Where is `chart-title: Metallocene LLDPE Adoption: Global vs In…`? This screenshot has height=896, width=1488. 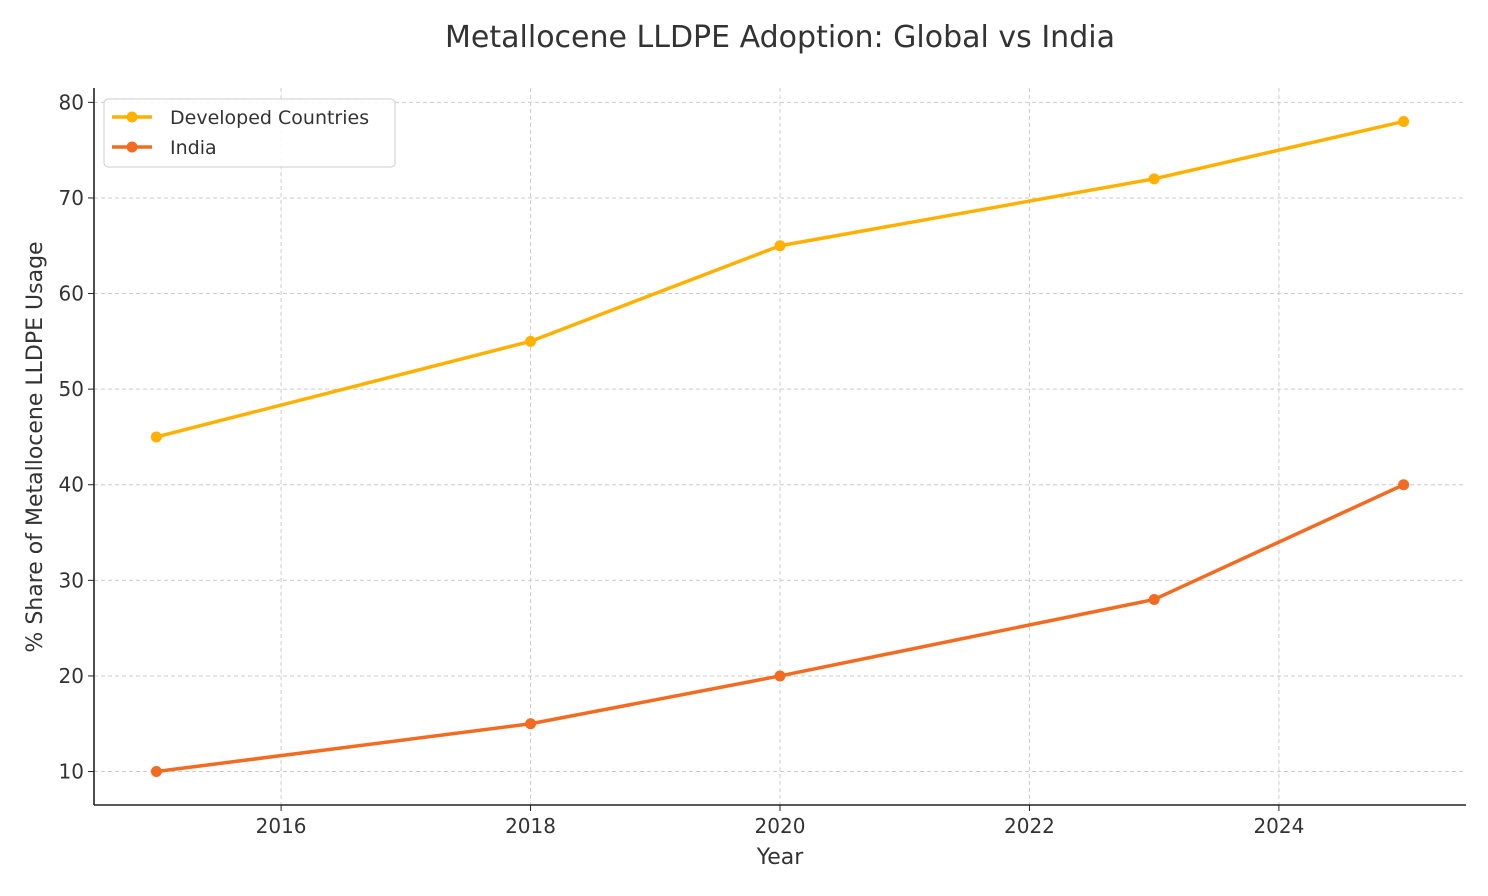
chart-title: Metallocene LLDPE Adoption: Global vs In… is located at coordinates (780, 37).